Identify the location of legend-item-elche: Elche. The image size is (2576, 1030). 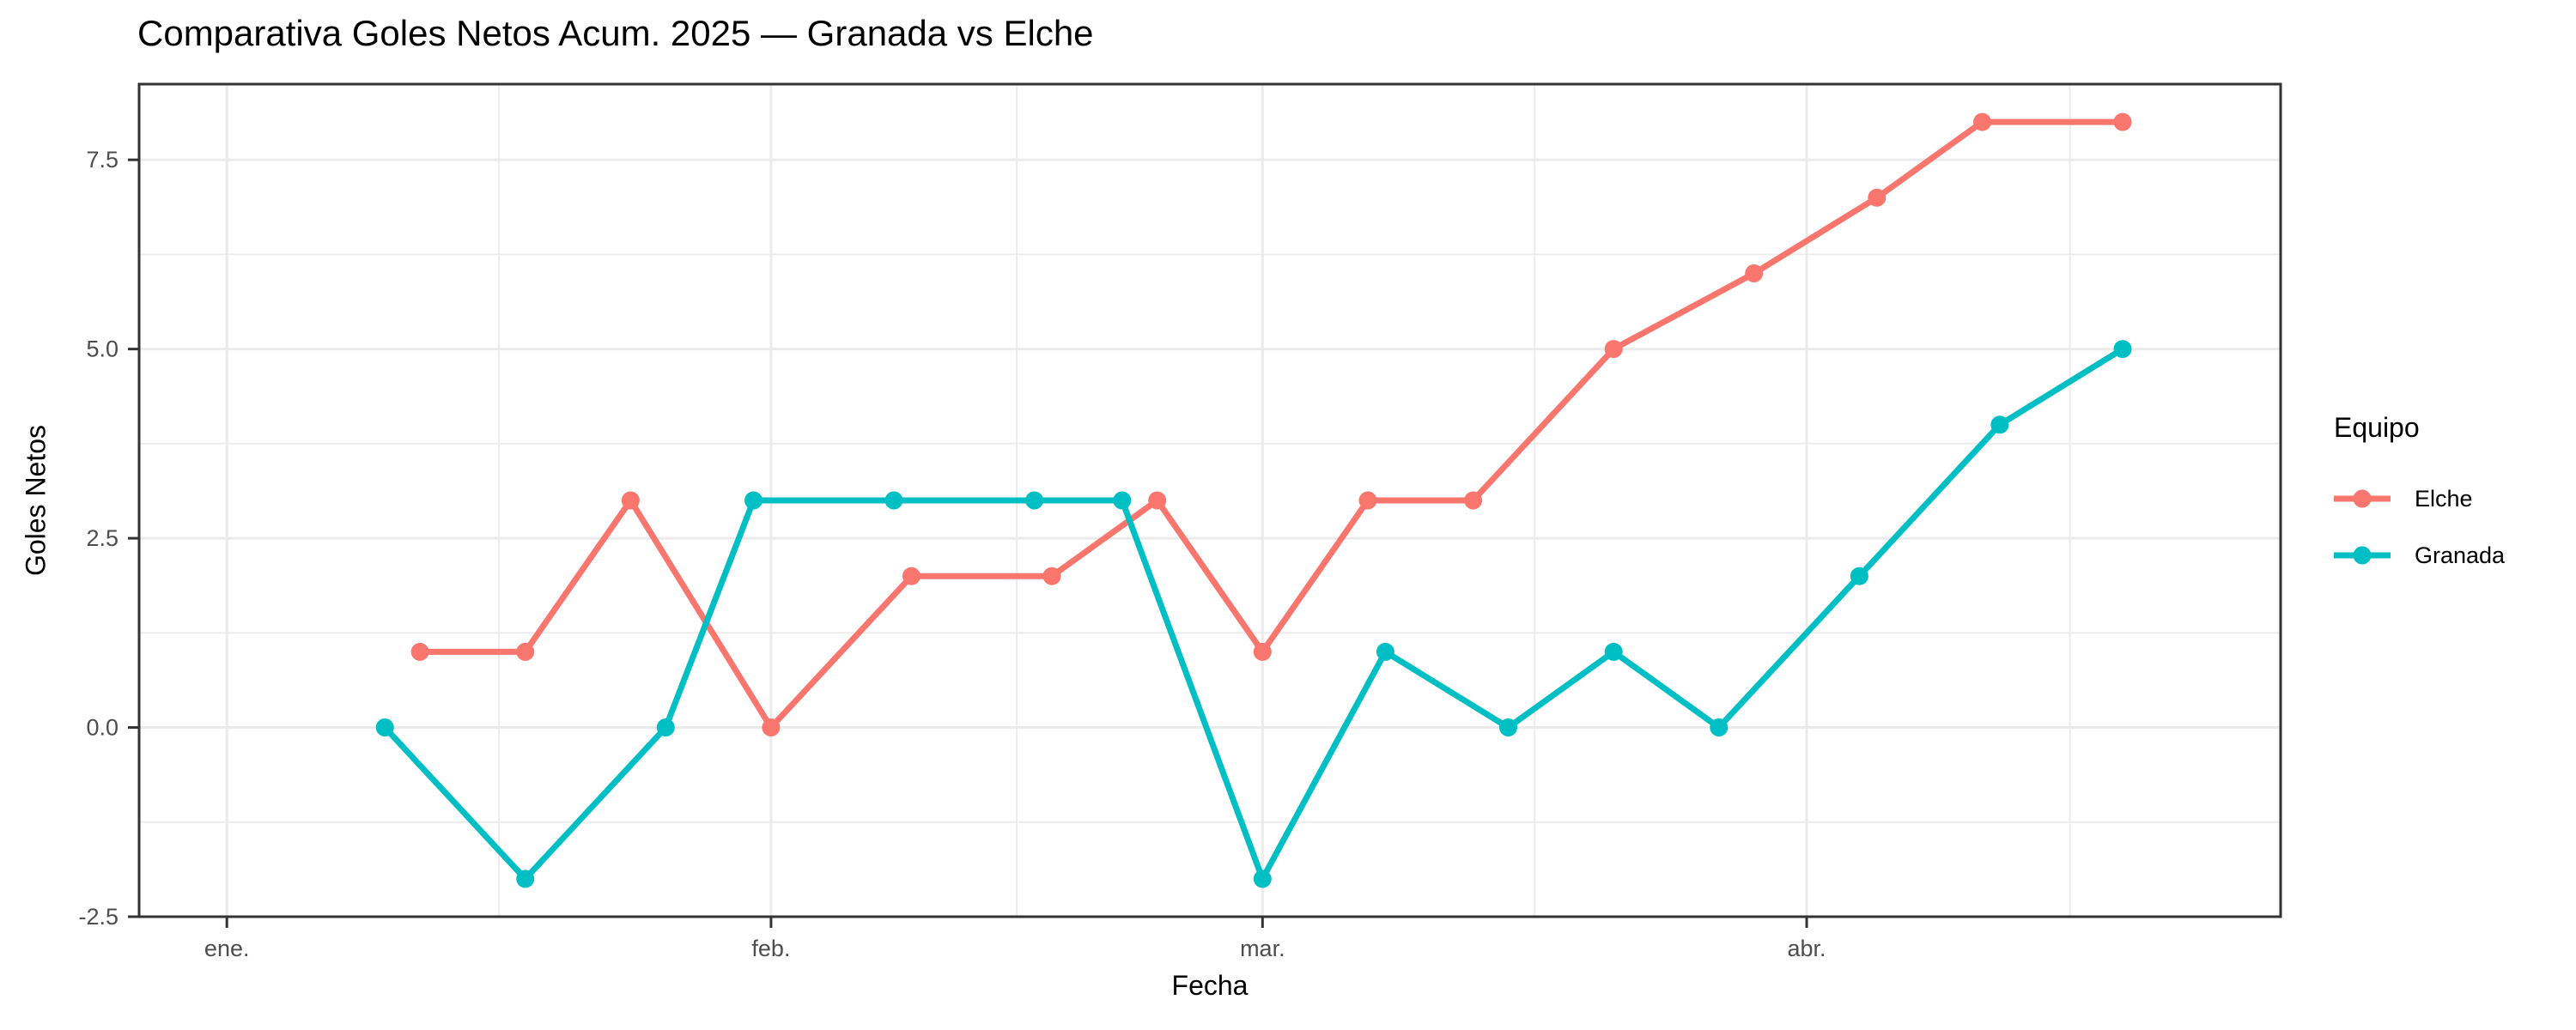
(2419, 498).